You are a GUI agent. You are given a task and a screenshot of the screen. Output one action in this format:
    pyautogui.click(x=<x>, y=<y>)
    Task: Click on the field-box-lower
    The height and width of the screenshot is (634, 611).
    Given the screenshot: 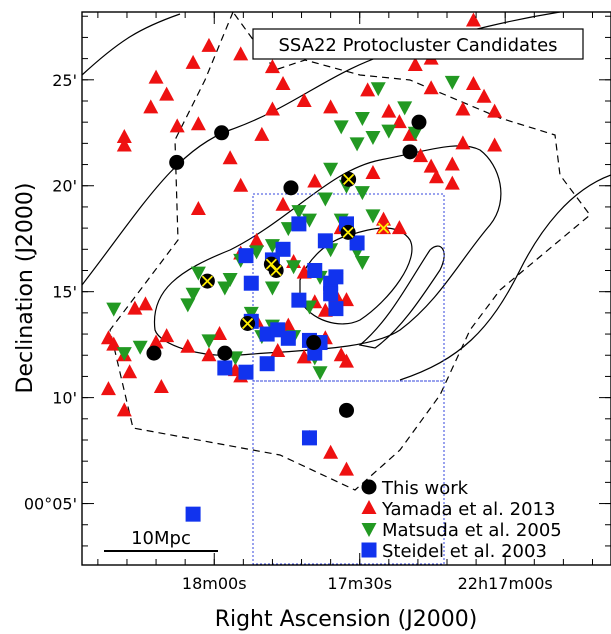 What is the action you would take?
    pyautogui.click(x=348, y=472)
    